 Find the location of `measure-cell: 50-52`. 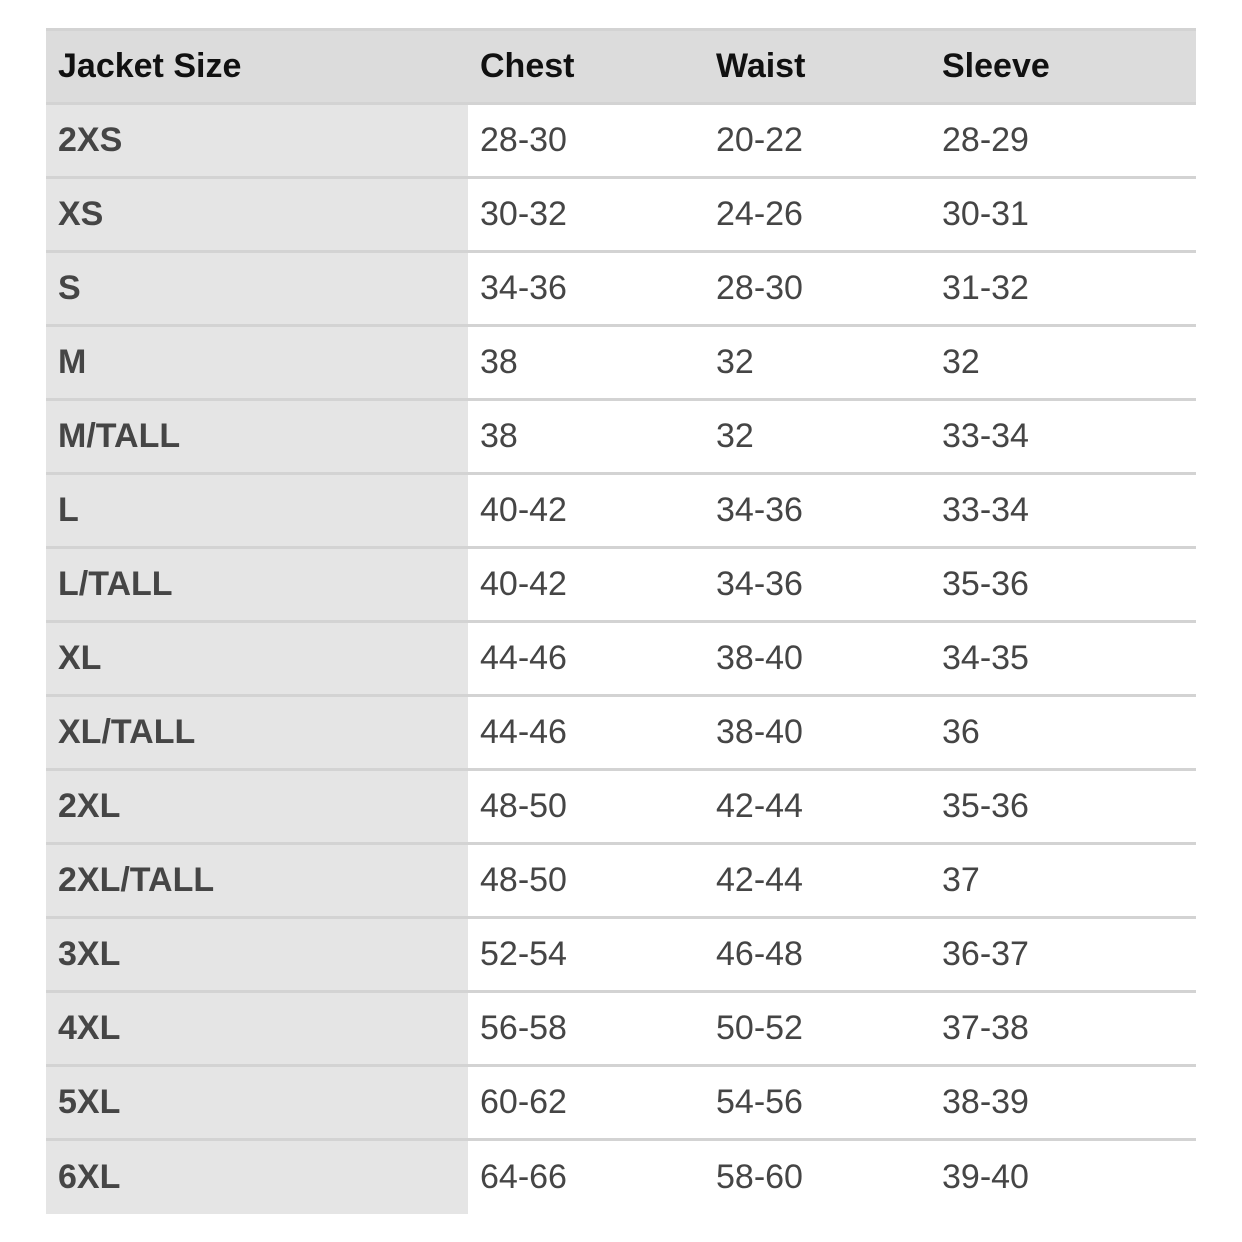

measure-cell: 50-52 is located at coordinates (817, 1029).